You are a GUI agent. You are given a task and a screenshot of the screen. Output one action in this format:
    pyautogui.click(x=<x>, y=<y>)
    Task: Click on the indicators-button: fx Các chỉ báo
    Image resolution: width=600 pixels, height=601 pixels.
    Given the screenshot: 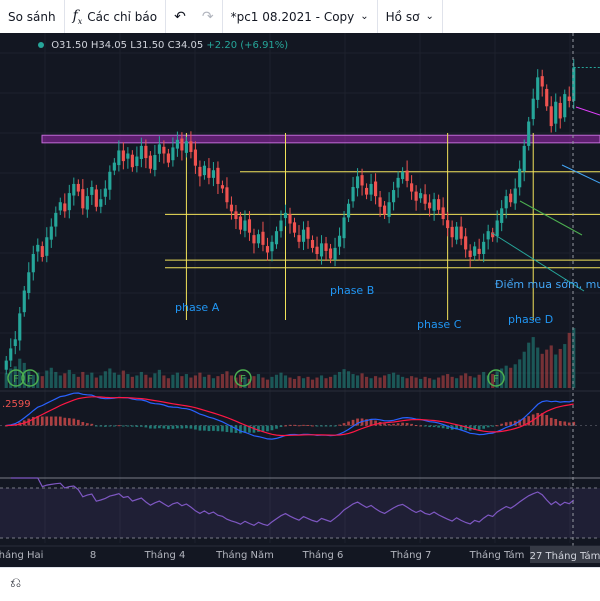 What is the action you would take?
    pyautogui.click(x=115, y=16)
    